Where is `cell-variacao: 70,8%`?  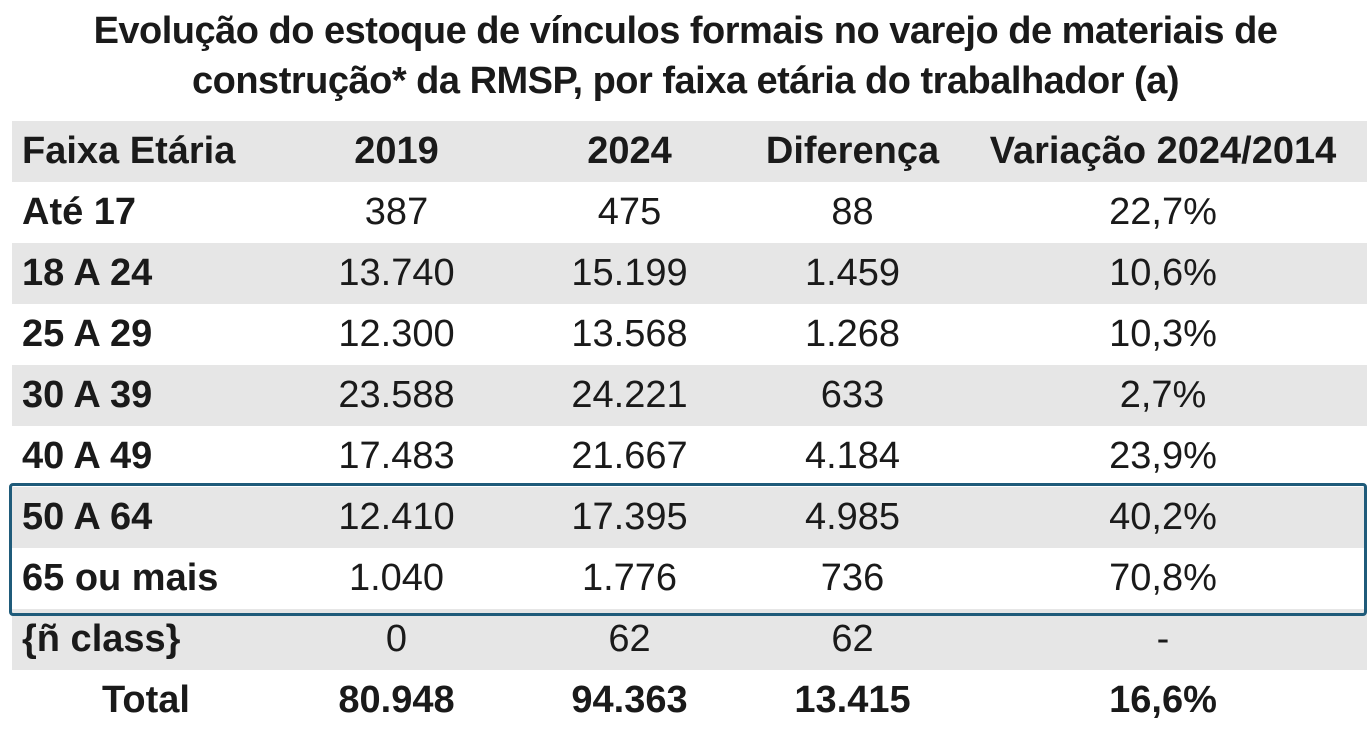
cell-variacao: 70,8% is located at coordinates (1163, 578).